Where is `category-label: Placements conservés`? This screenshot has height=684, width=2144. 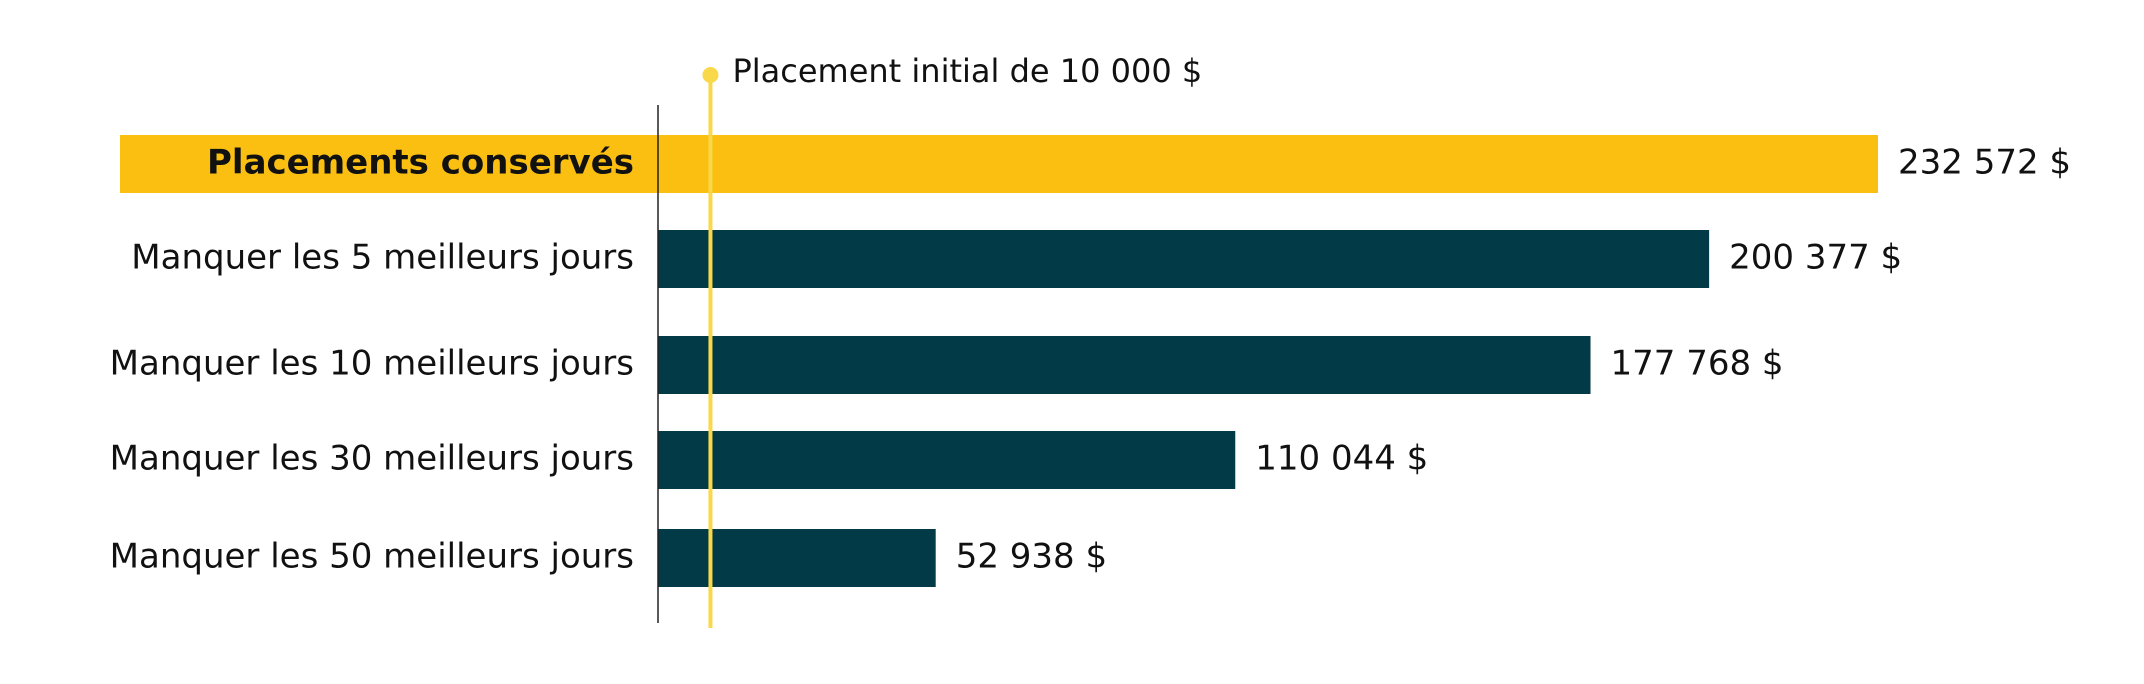
category-label: Placements conservés is located at coordinates (420, 163).